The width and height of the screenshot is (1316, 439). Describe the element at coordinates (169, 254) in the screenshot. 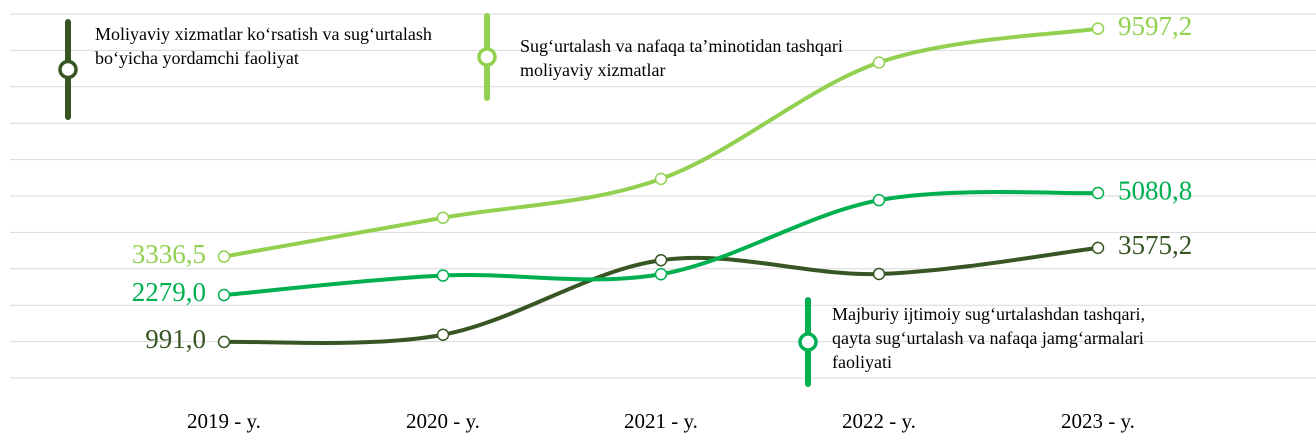

I see `data-label: 3336,5` at that location.